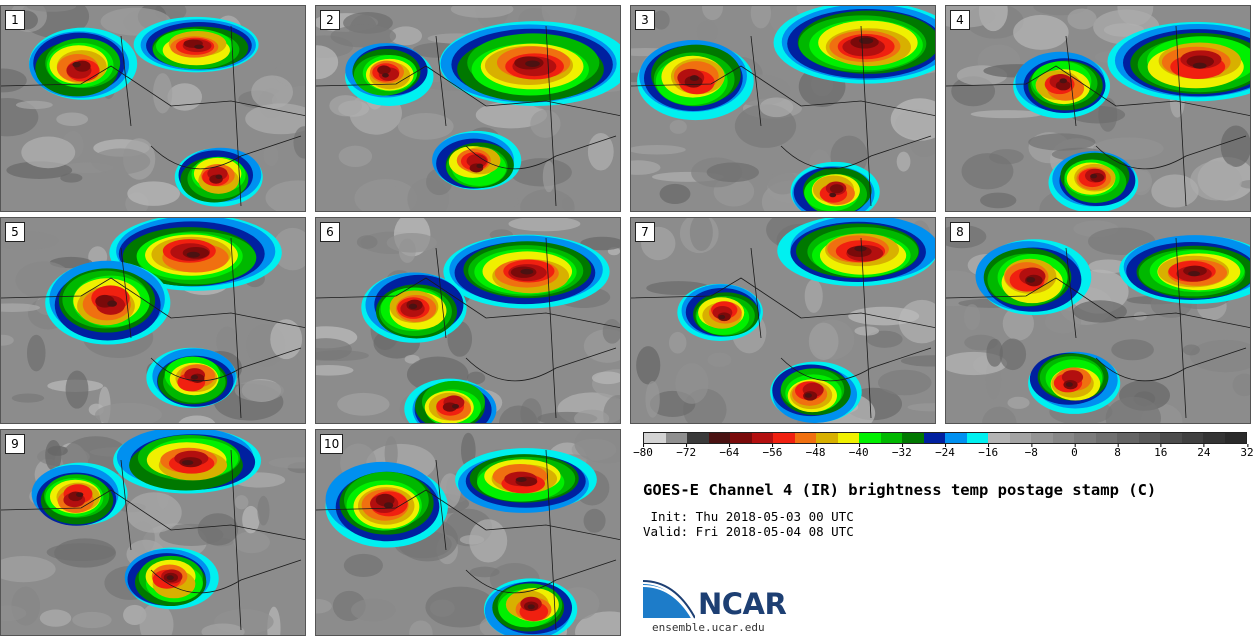 The height and width of the screenshot is (636, 1260). I want to click on member-panel-9: 9, so click(153, 532).